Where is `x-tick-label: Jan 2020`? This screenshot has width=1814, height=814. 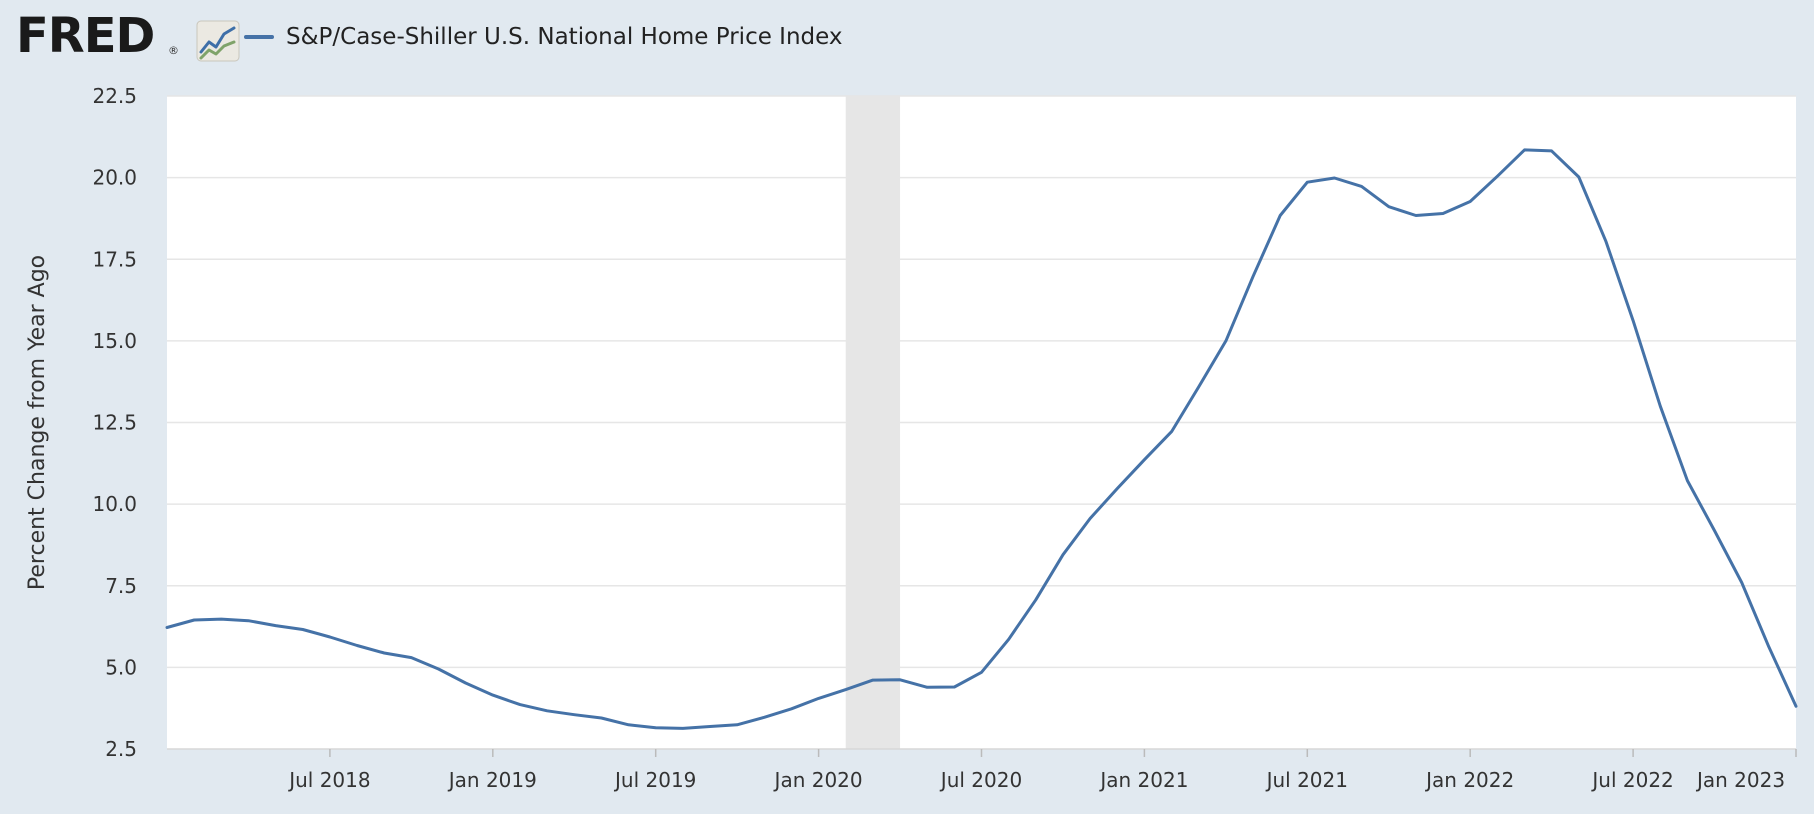
x-tick-label: Jan 2020 is located at coordinates (818, 780).